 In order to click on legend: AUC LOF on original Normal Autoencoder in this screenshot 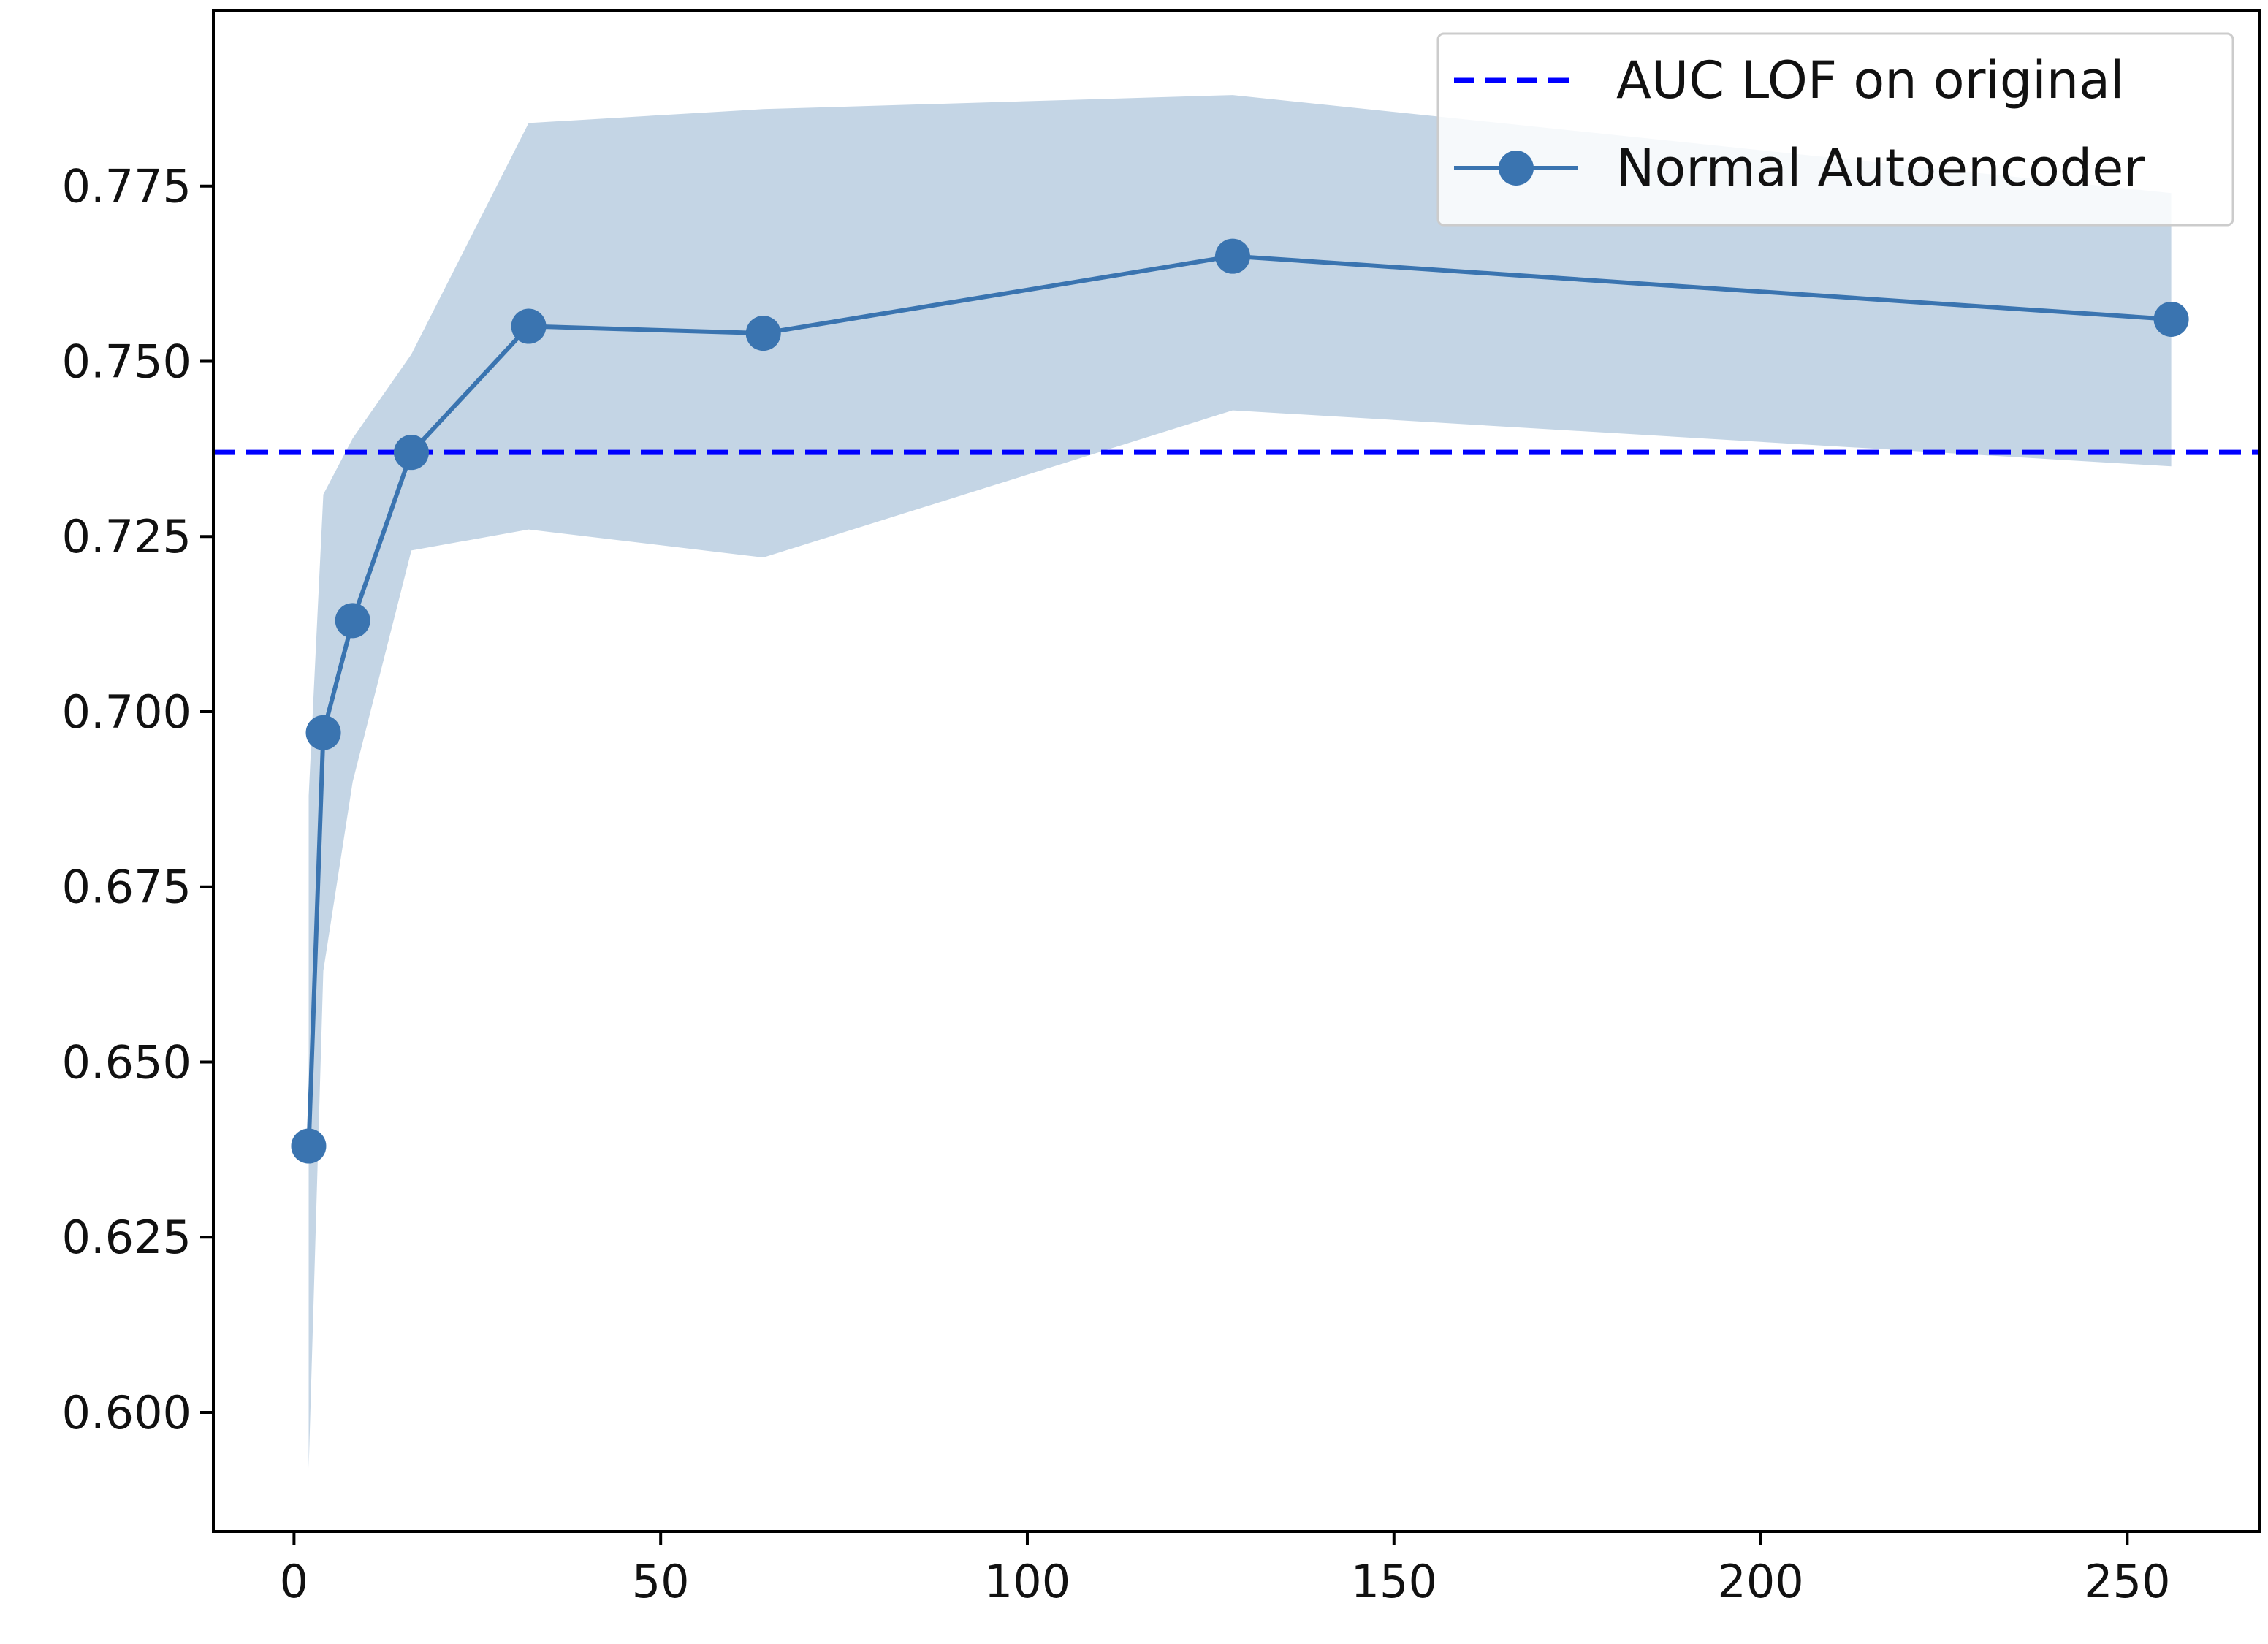, I will do `click(1835, 129)`.